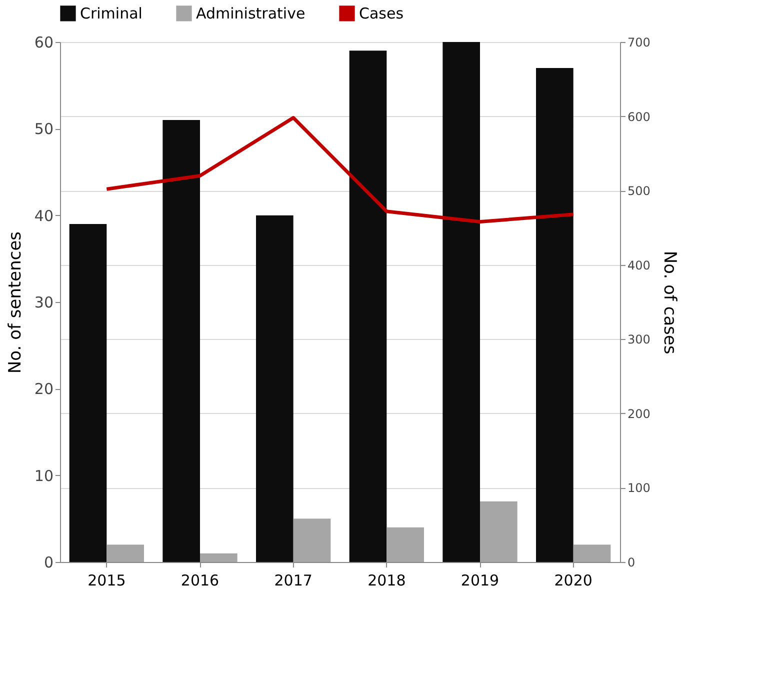 Image resolution: width=771 pixels, height=684 pixels. Describe the element at coordinates (639, 191) in the screenshot. I see `y2-tick-label: 500` at that location.